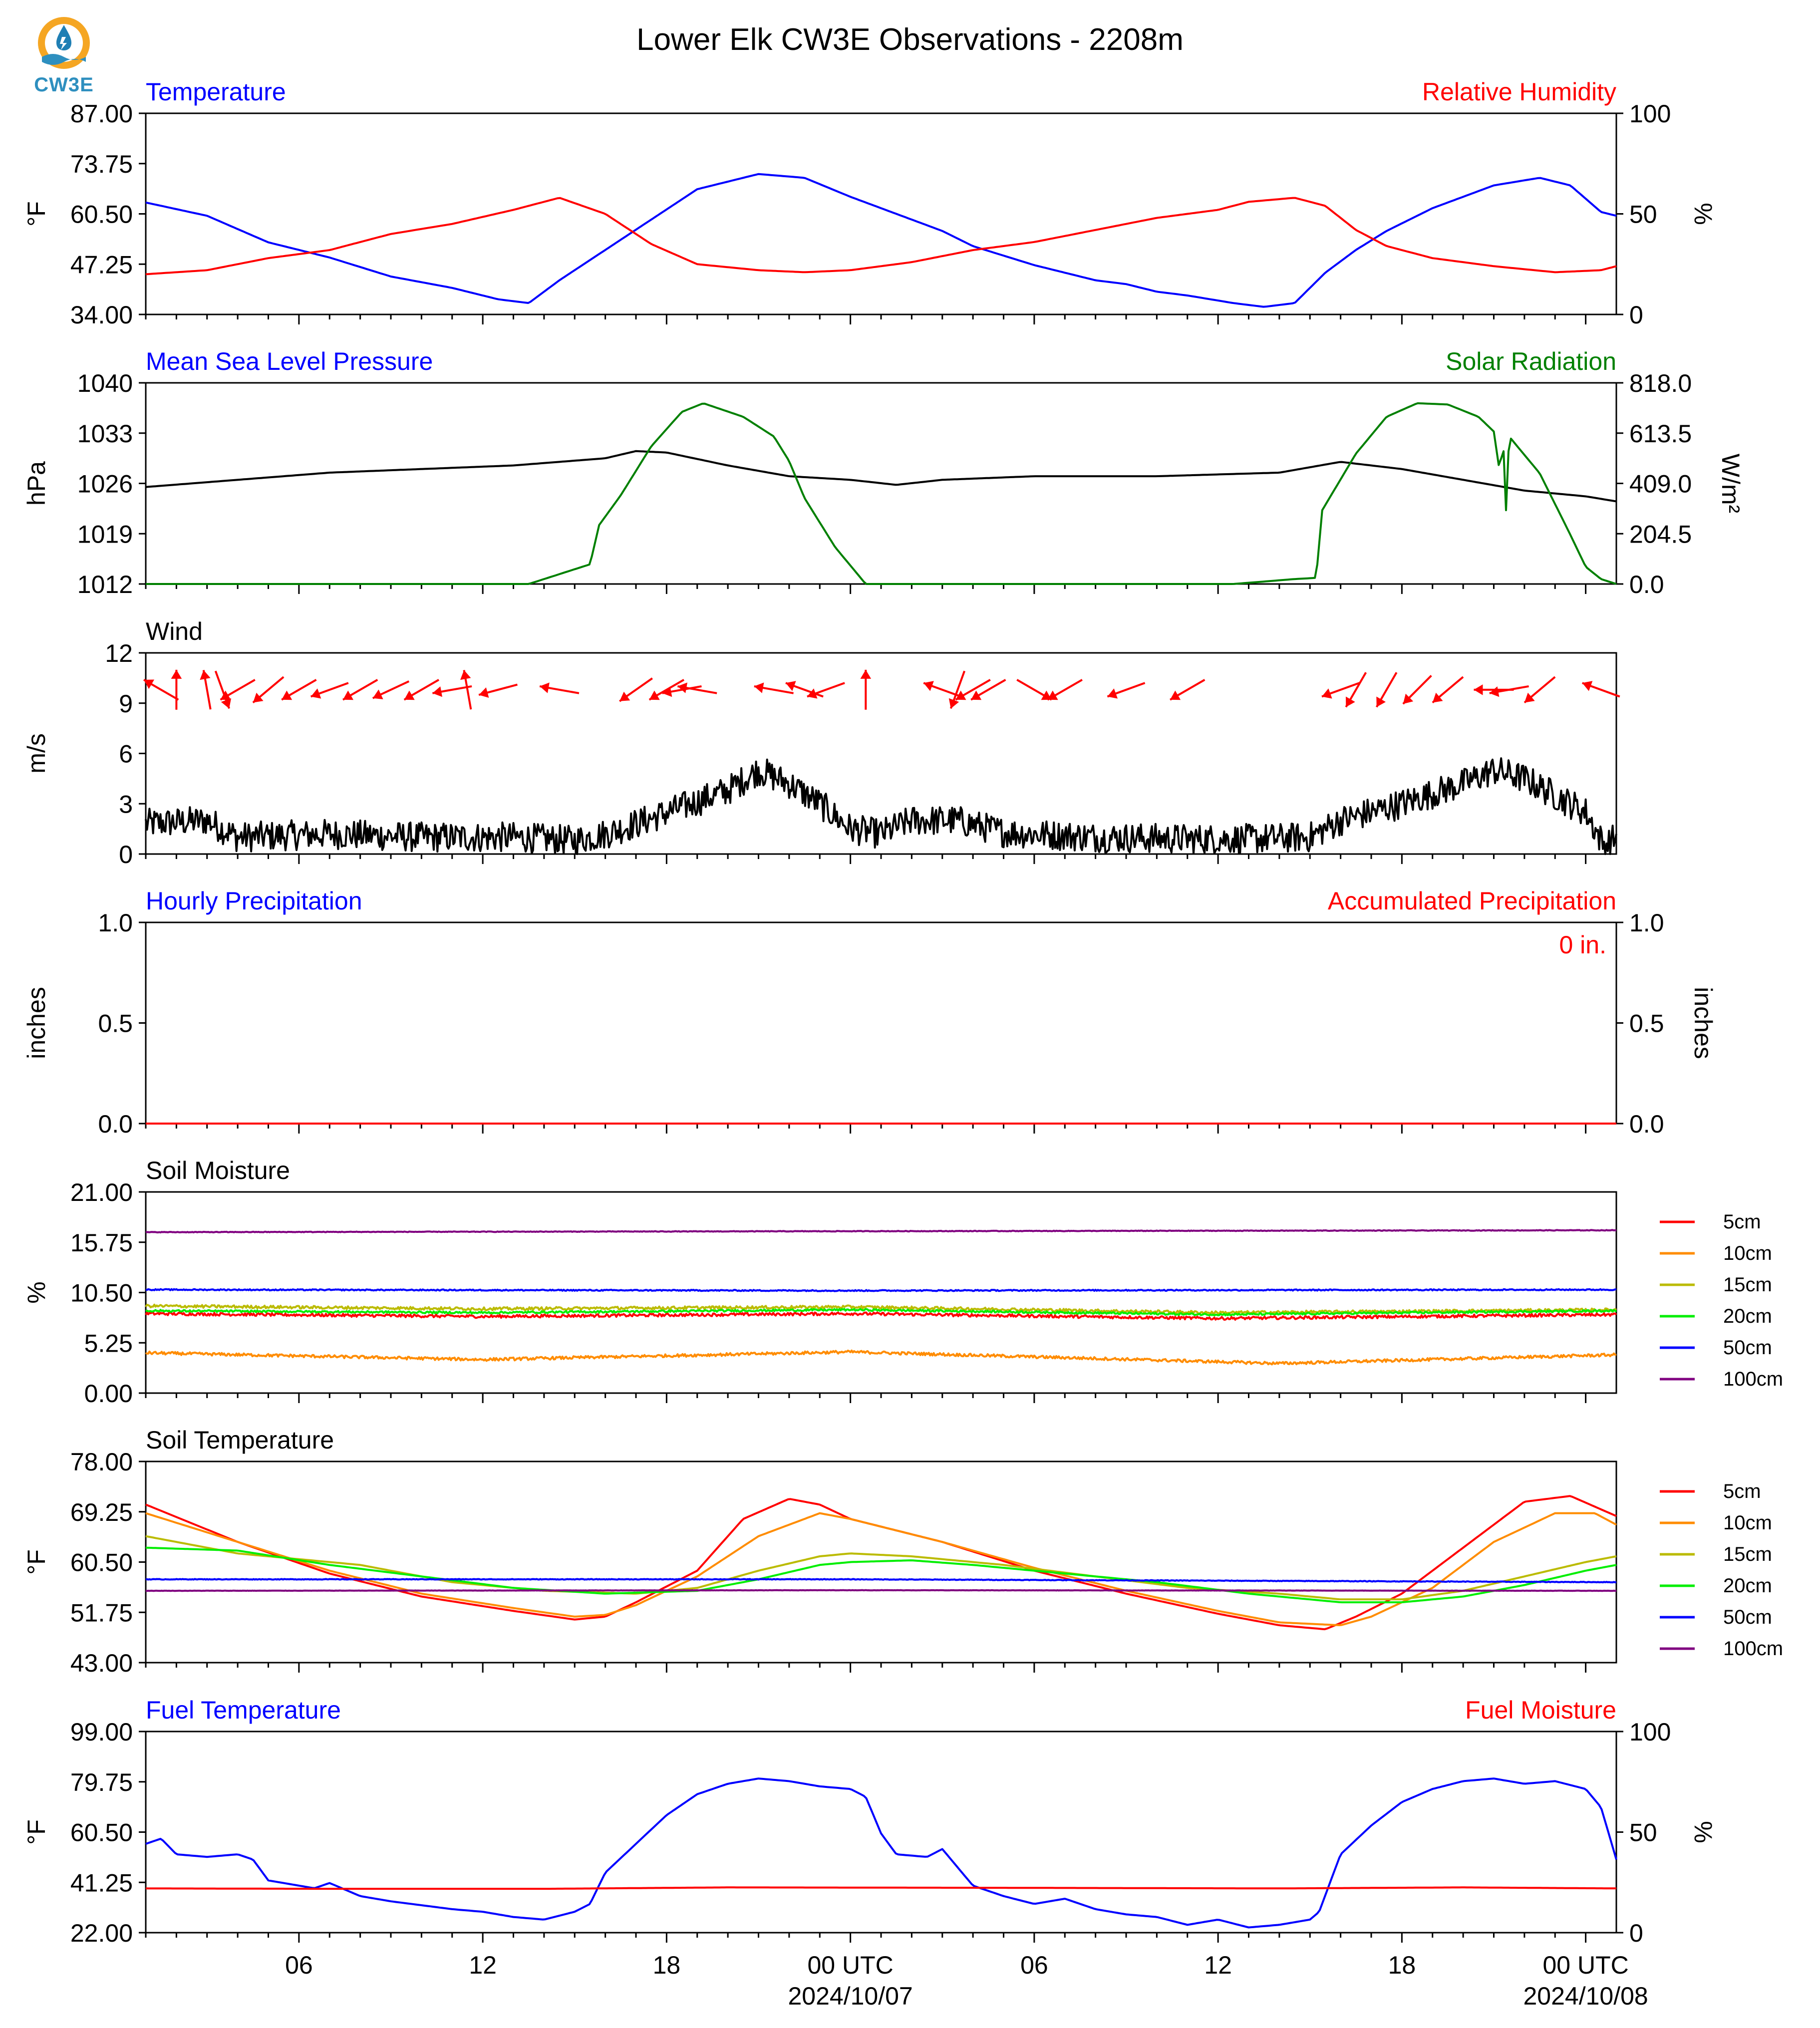 This screenshot has height=2028, width=1820. I want to click on y-tick-label: 22.00, so click(101, 1933).